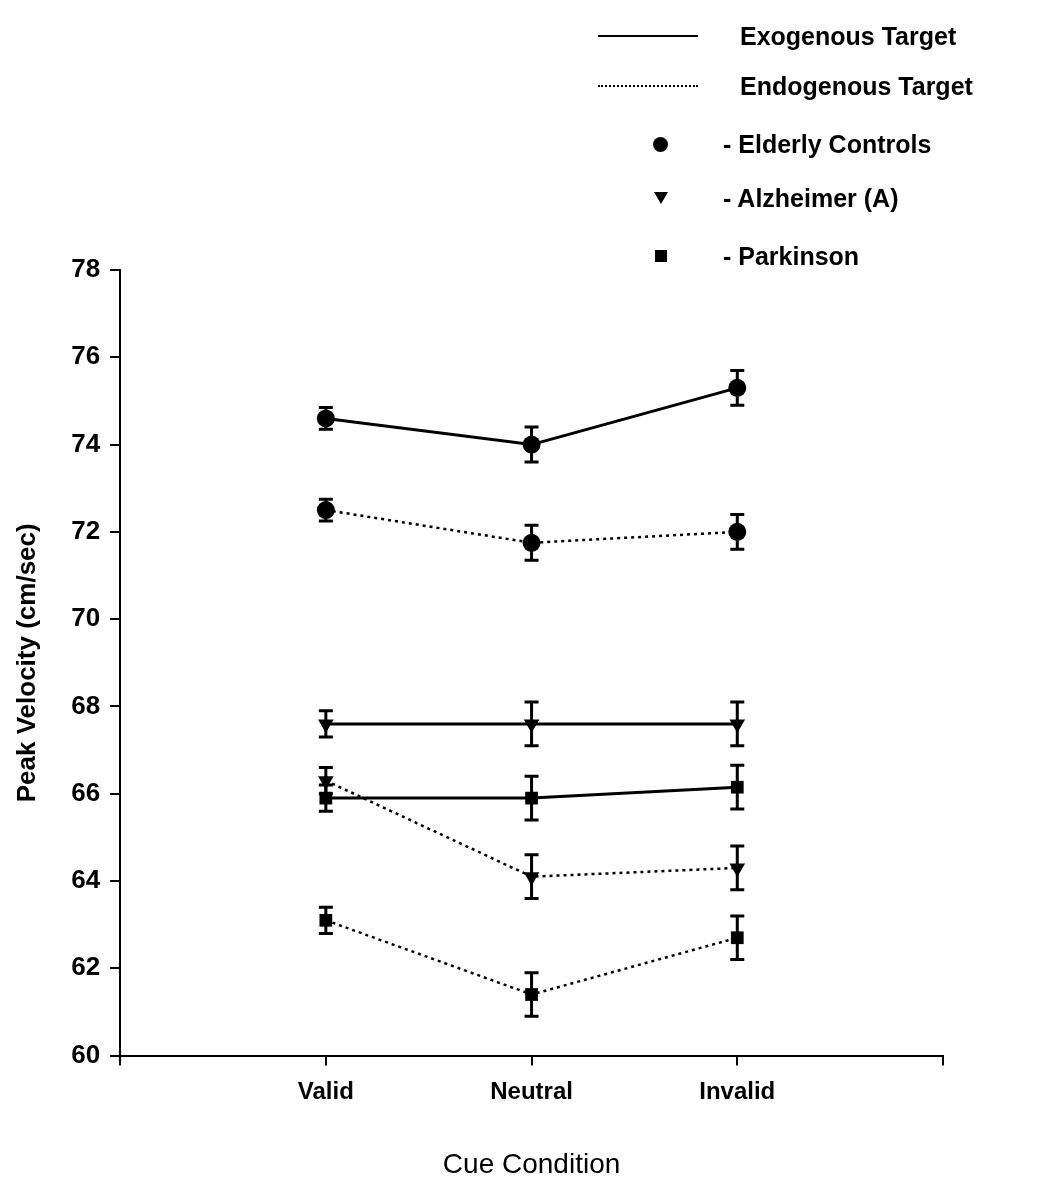 The width and height of the screenshot is (1049, 1203). I want to click on y-tick-label: 64, so click(86, 879).